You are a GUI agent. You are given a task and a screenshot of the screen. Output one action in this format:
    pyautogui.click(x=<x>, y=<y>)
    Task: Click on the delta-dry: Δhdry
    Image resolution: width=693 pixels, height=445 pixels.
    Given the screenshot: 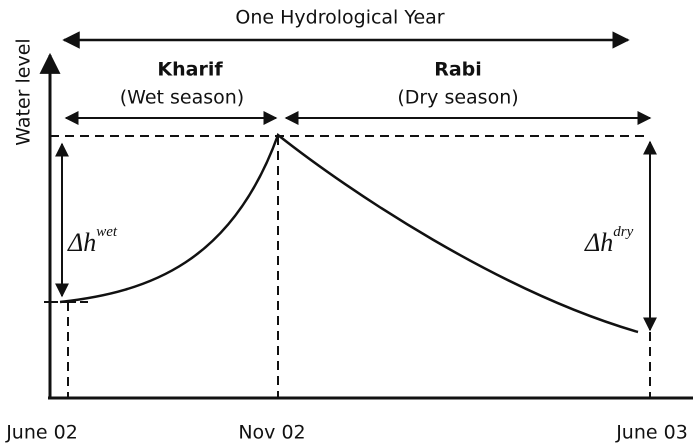 What is the action you would take?
    pyautogui.click(x=609, y=240)
    